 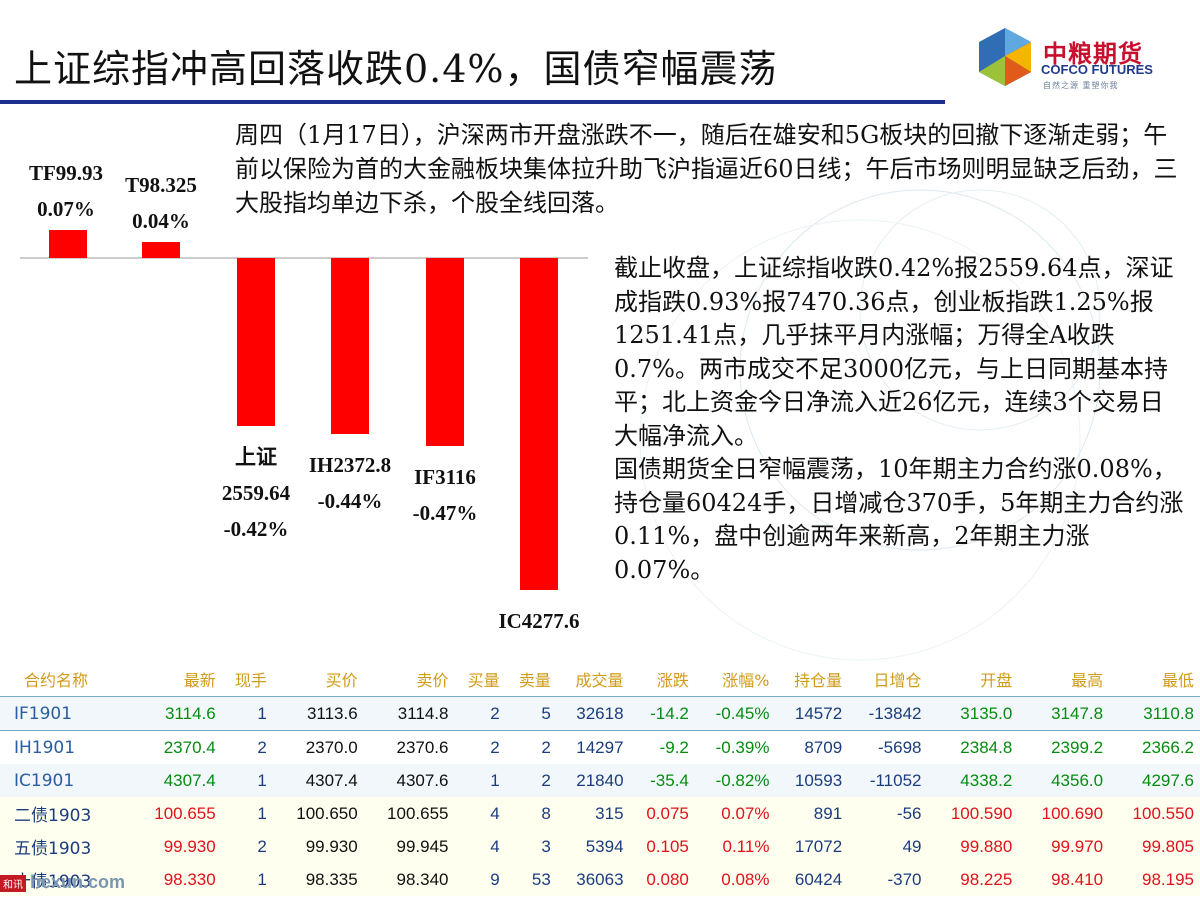 What do you see at coordinates (409, 879) in the screenshot?
I see `table-cell: 98.340` at bounding box center [409, 879].